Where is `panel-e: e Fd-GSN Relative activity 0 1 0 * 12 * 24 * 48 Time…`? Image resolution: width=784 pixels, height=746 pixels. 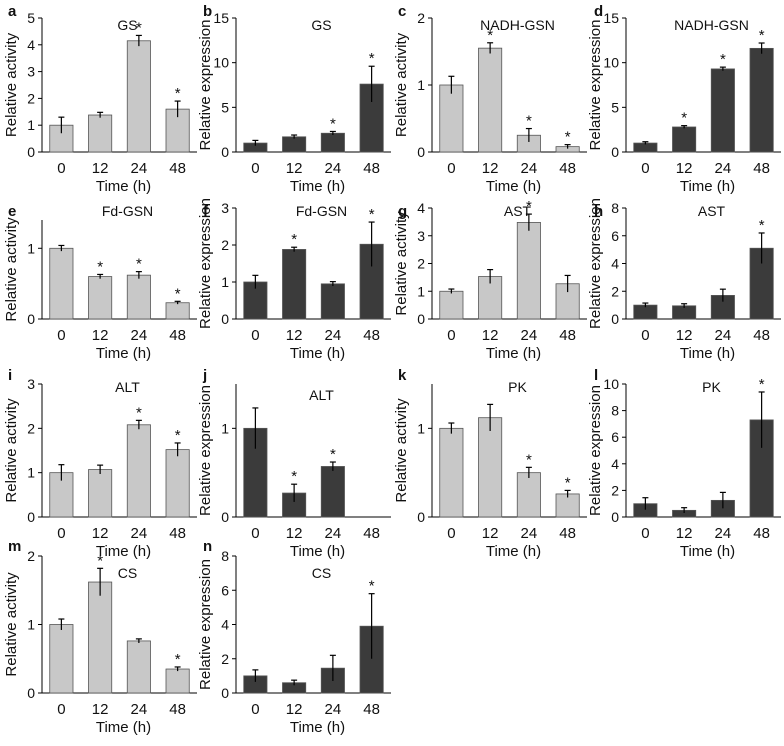
panel-e: e Fd-GSN Relative activity 0 1 0 * 12 * 24 * 48 Time… is located at coordinates (100, 282).